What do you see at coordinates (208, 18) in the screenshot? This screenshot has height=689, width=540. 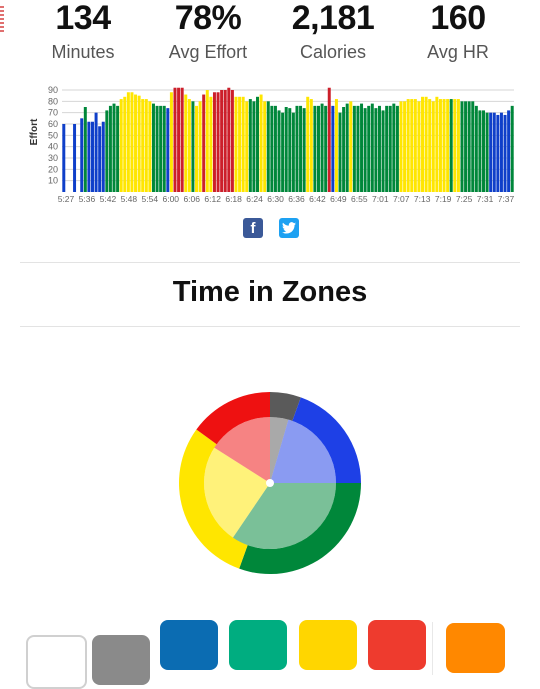 I see `stat-value: 78%` at bounding box center [208, 18].